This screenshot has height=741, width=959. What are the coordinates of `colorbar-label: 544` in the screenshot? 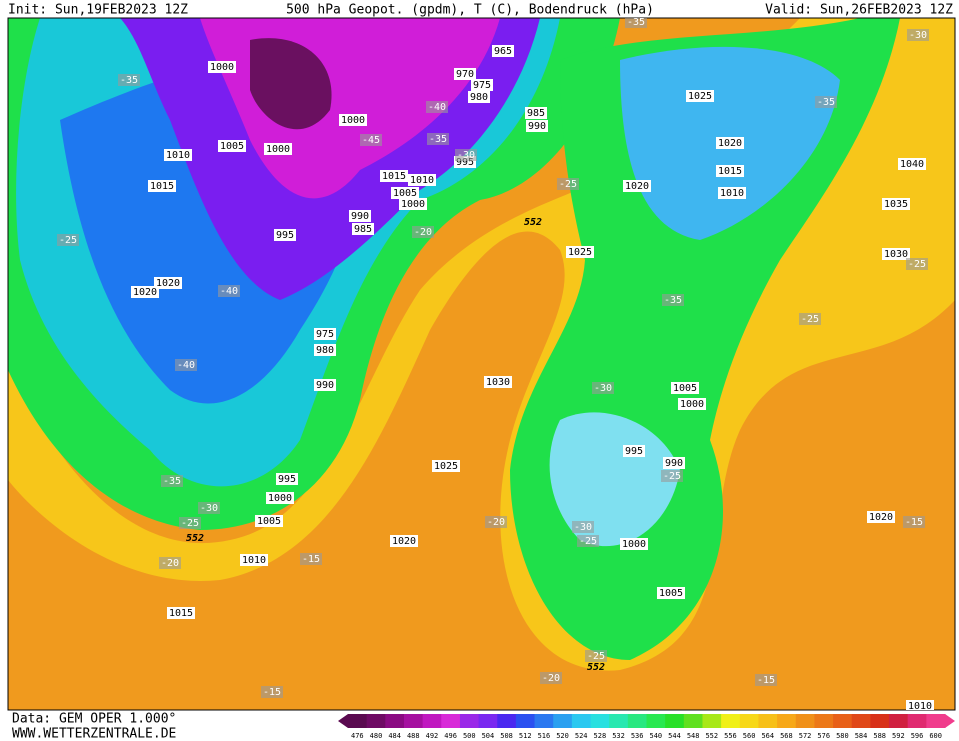 It's located at (674, 736).